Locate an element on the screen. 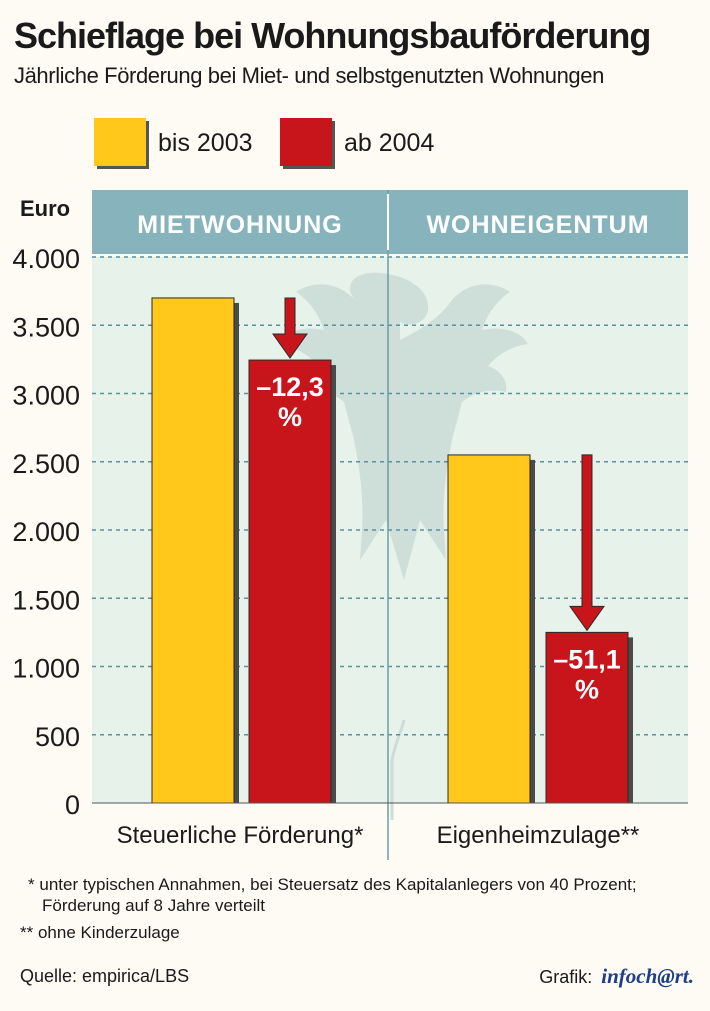 The height and width of the screenshot is (1011, 710). y-tick-label-2500: 2.500 is located at coordinates (46, 464).